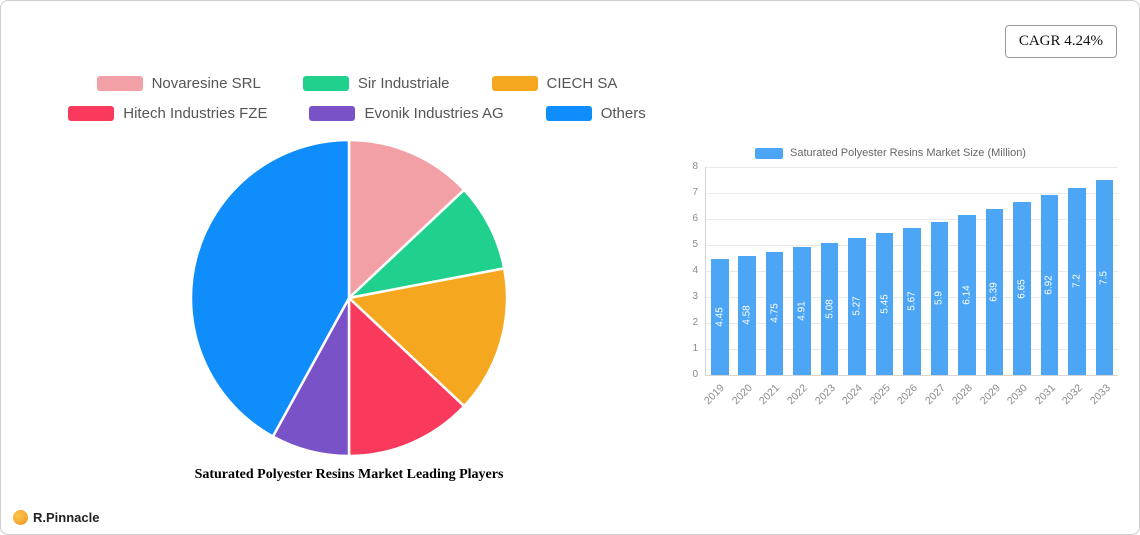 The width and height of the screenshot is (1140, 535). I want to click on x-slot: 2031, so click(1047, 393).